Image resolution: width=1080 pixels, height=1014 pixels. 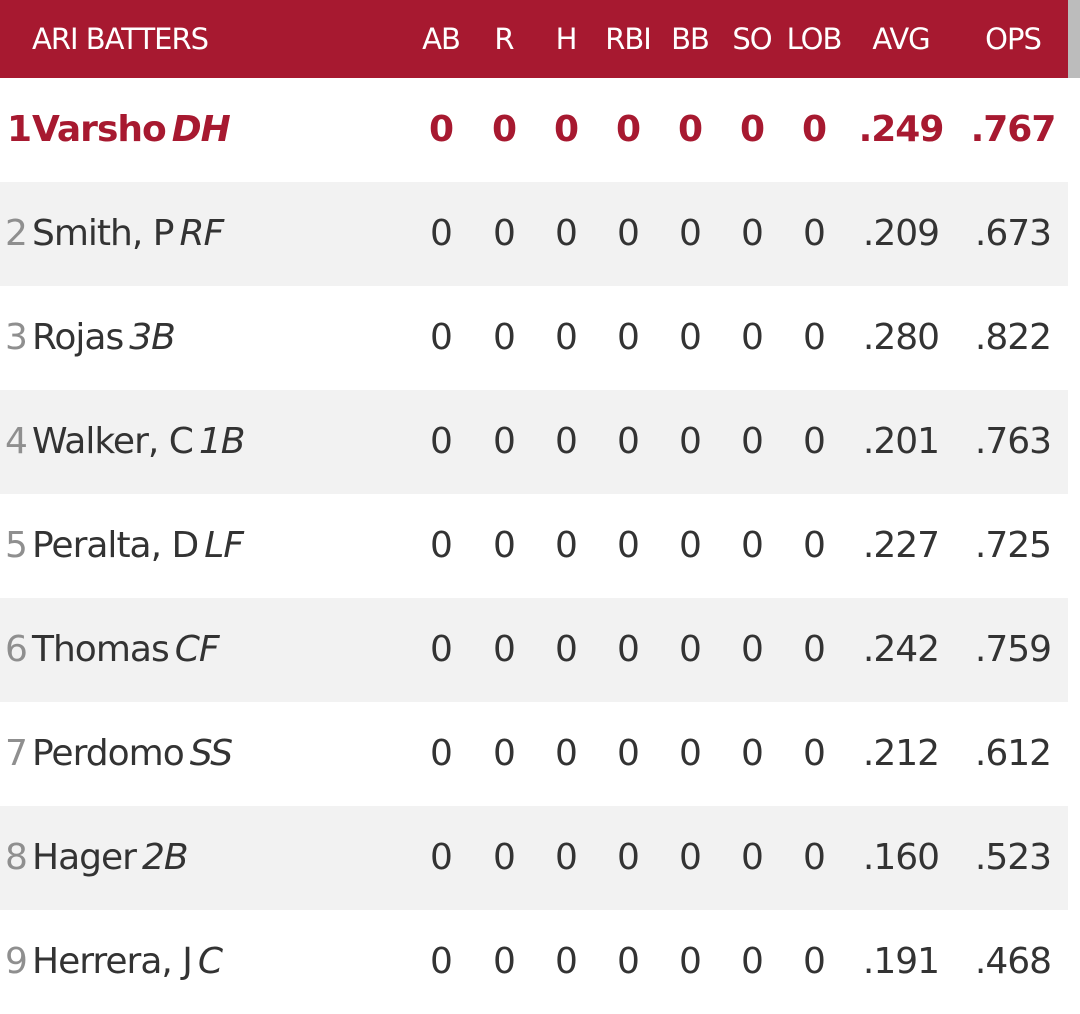 I want to click on column-header-avg: AVG, so click(x=901, y=39).